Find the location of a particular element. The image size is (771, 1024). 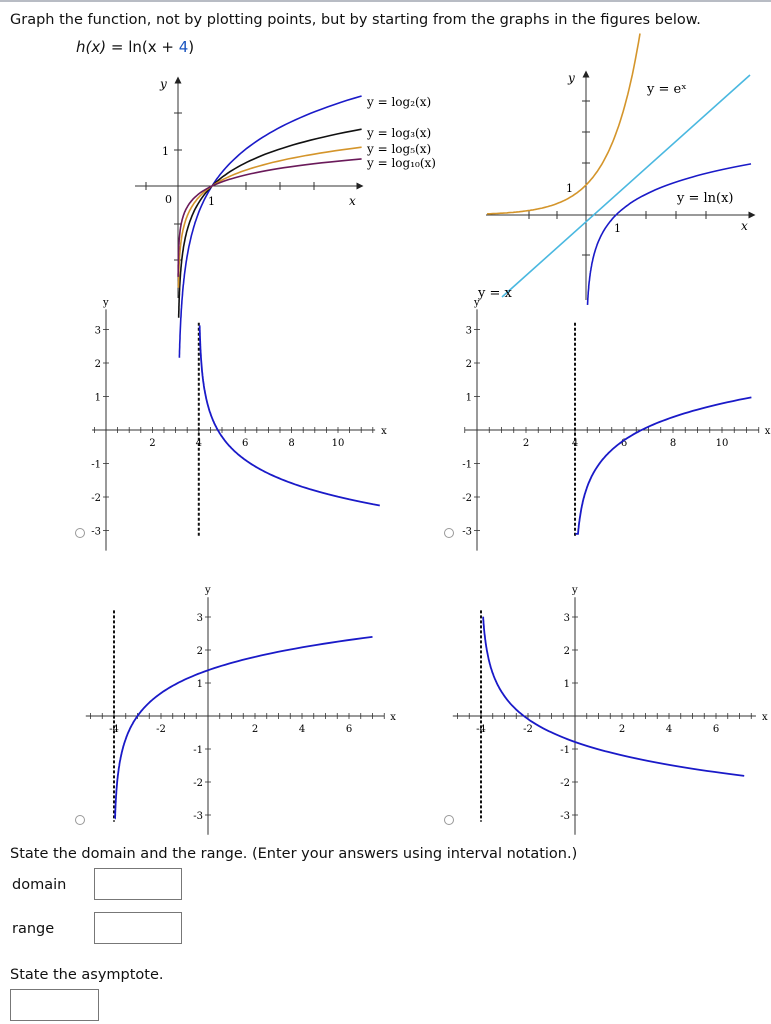

option-c-radio is located at coordinates (80, 820).